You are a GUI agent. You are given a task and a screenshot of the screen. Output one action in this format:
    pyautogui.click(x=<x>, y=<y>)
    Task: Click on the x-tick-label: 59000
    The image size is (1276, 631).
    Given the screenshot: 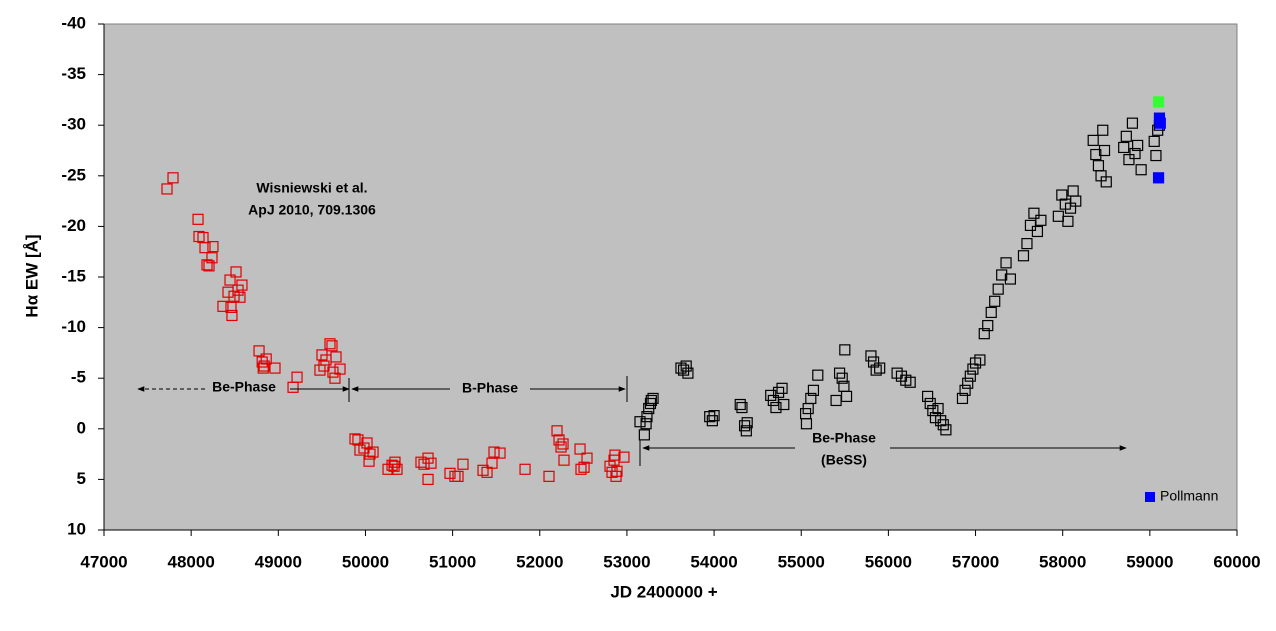 What is the action you would take?
    pyautogui.click(x=1149, y=561)
    